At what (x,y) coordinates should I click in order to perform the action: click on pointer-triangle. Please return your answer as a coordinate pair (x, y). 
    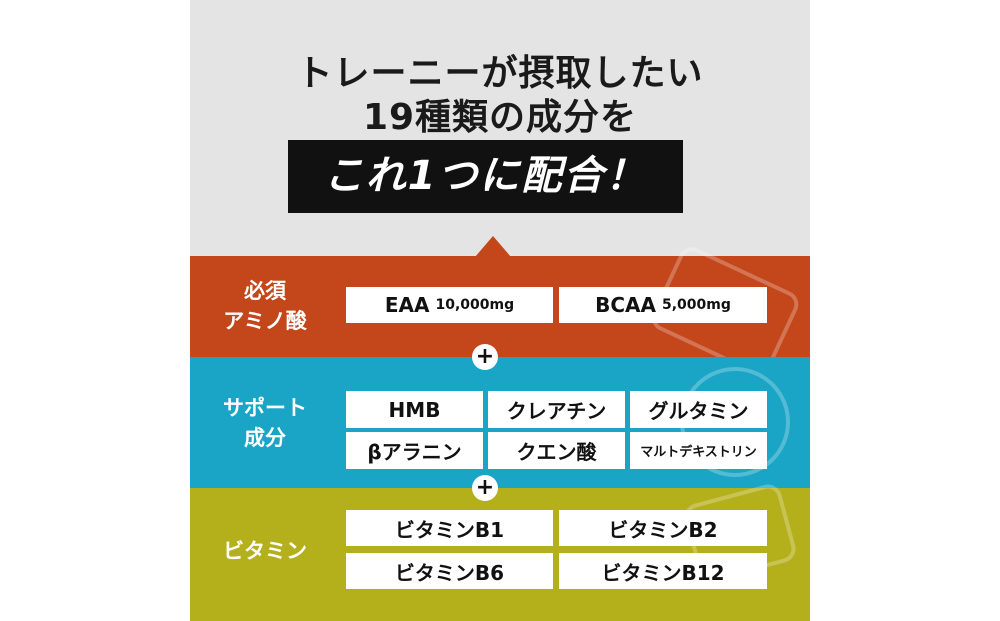
    Looking at the image, I should click on (493, 246).